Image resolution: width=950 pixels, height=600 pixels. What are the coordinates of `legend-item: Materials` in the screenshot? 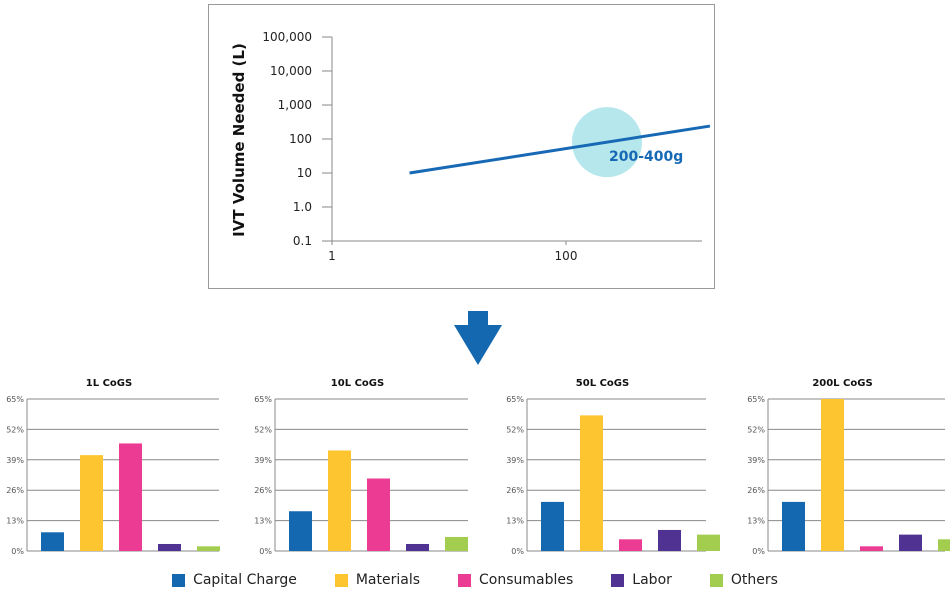 It's located at (377, 580).